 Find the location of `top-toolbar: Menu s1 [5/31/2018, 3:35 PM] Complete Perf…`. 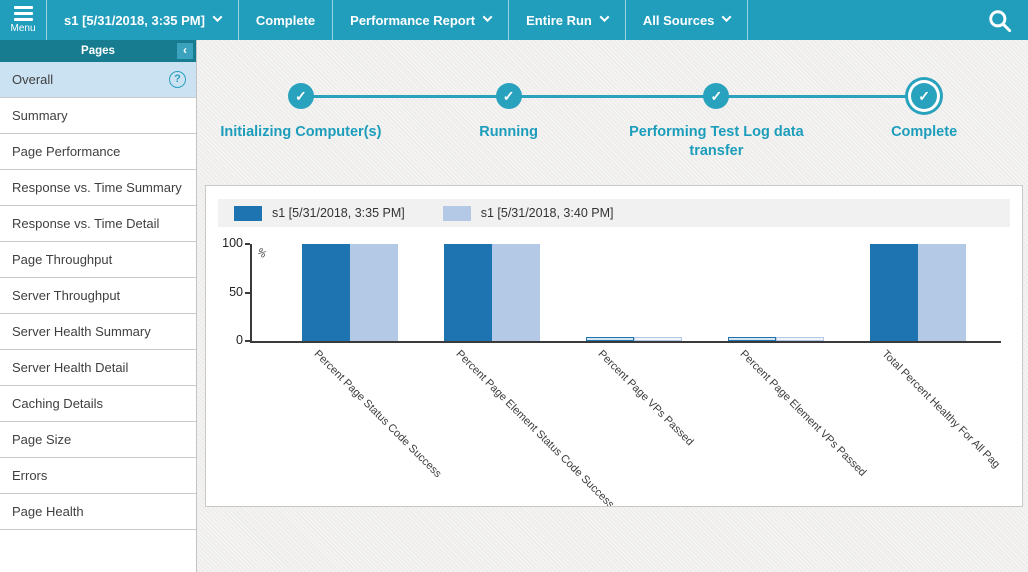

top-toolbar: Menu s1 [5/31/2018, 3:35 PM] Complete Perf… is located at coordinates (514, 20).